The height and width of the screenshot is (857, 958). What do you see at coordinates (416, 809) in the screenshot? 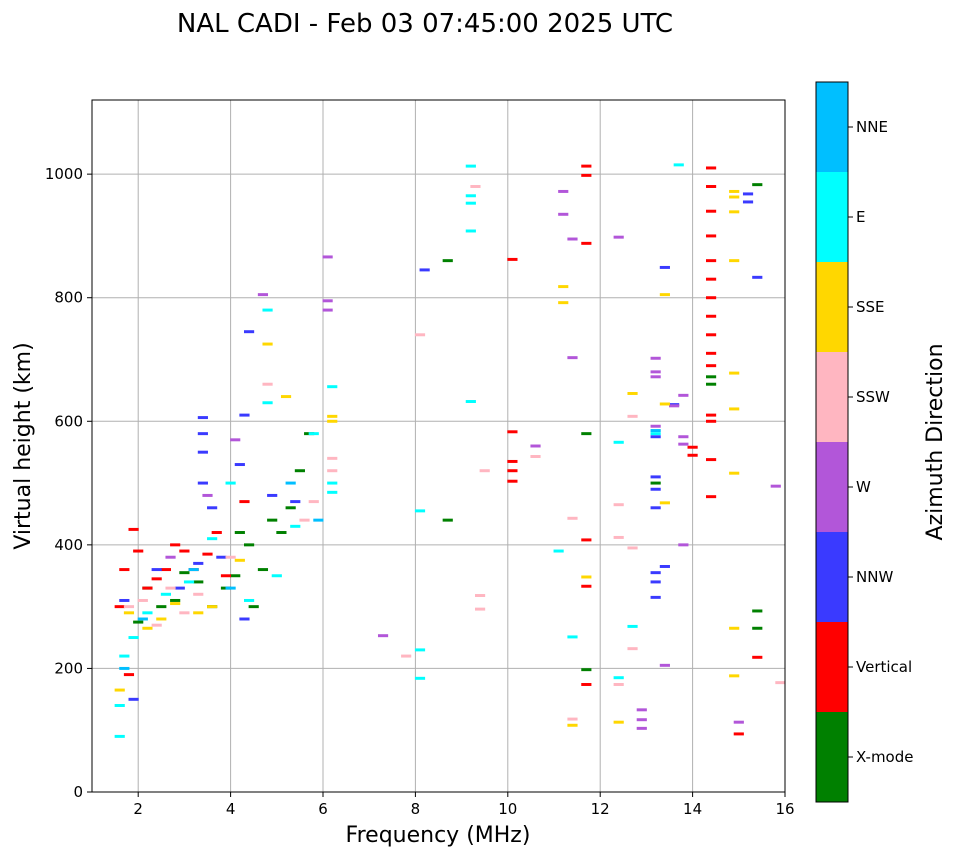
I see `x-tick-label: 8` at bounding box center [416, 809].